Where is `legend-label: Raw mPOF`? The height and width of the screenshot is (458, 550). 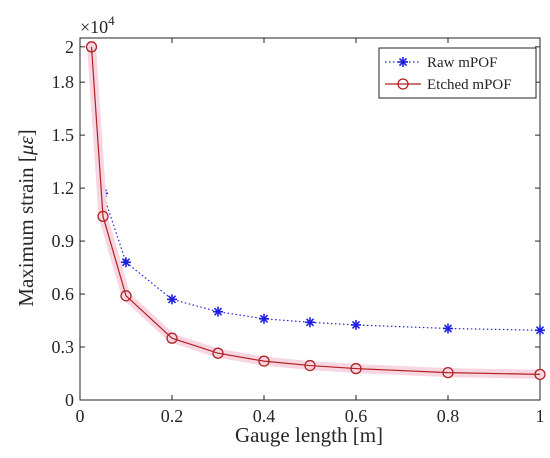 legend-label: Raw mPOF is located at coordinates (462, 63).